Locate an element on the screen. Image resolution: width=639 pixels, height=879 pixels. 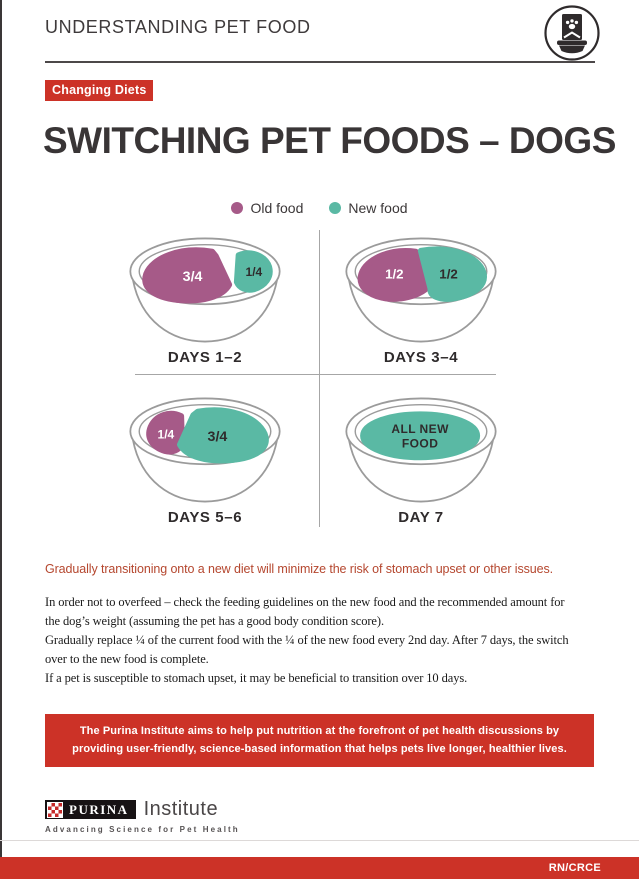
bowl-caption: DAYS 1–2 is located at coordinates (205, 357).